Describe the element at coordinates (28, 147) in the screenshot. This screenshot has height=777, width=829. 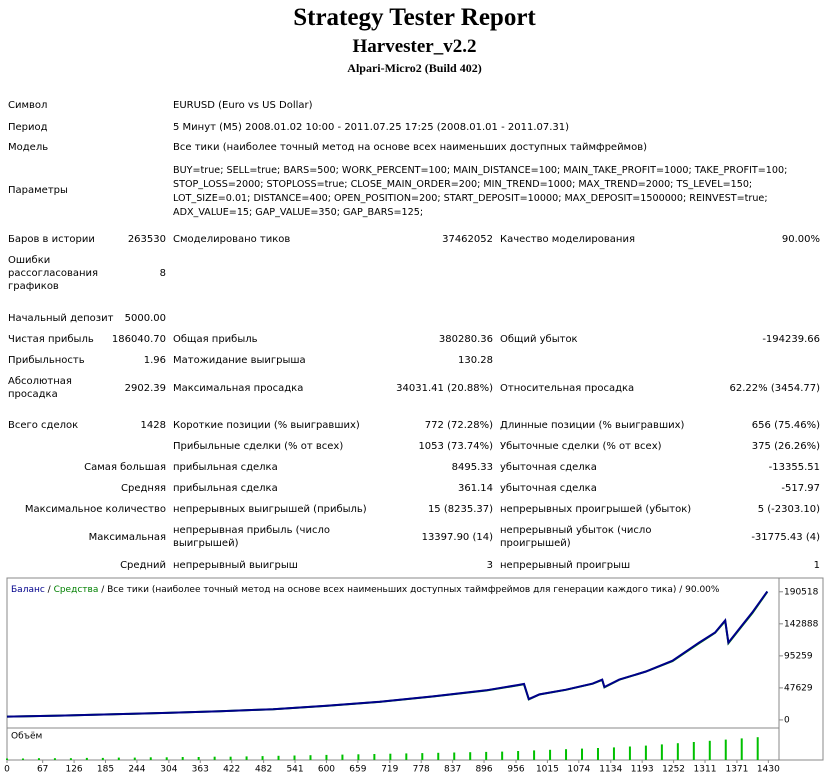
I see `info-label: Модель` at that location.